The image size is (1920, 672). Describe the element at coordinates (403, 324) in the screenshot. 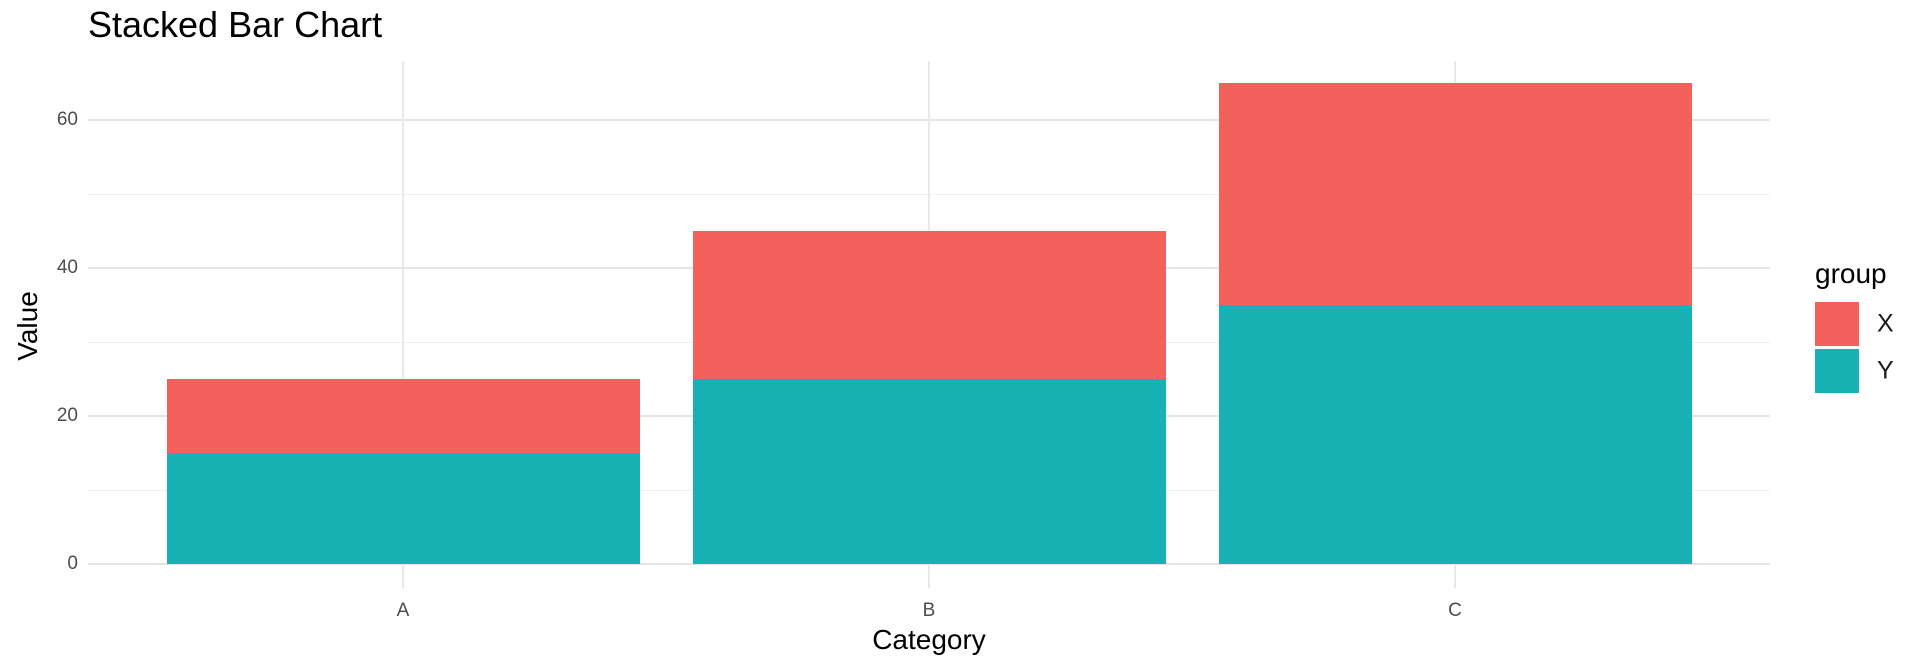

I see `vertical-gridline-A` at that location.